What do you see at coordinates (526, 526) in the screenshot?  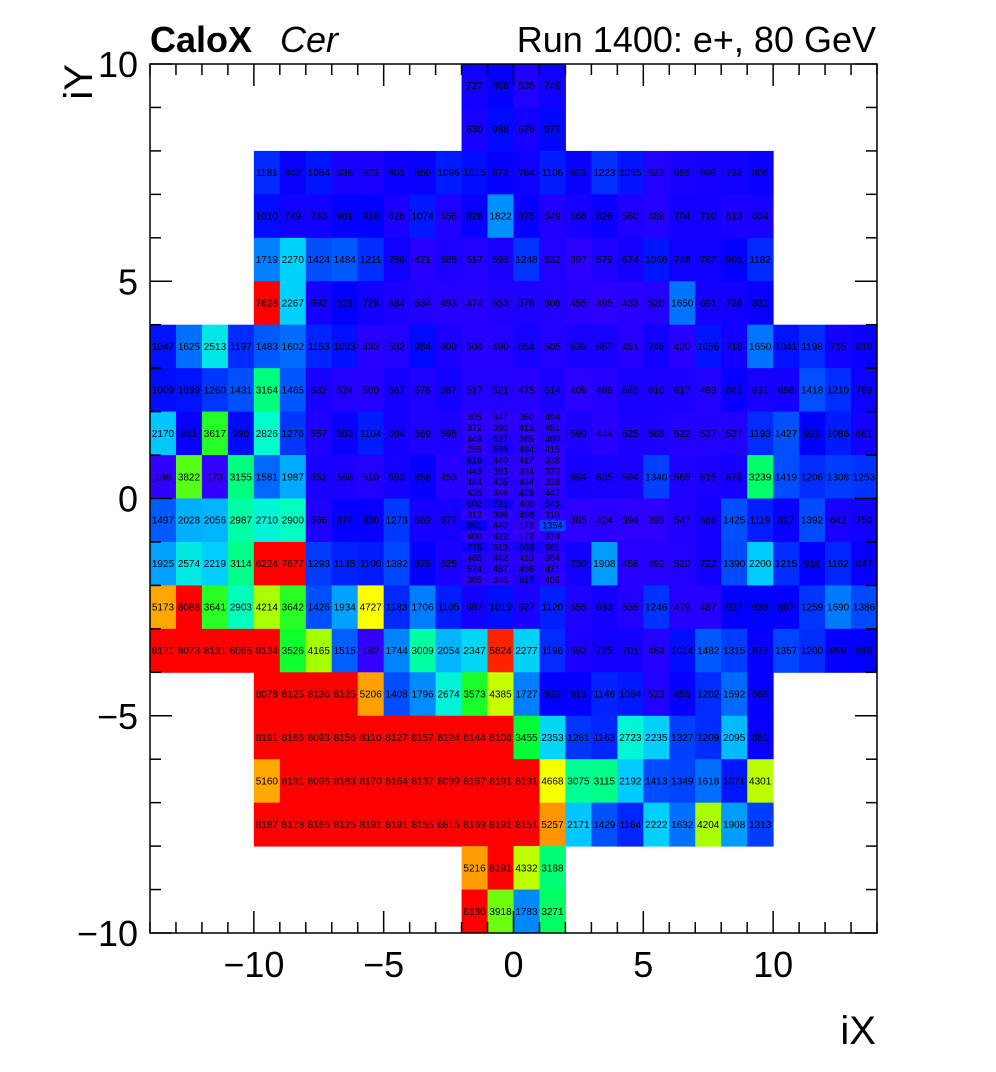 I see `fine-cell-value-label: 173` at bounding box center [526, 526].